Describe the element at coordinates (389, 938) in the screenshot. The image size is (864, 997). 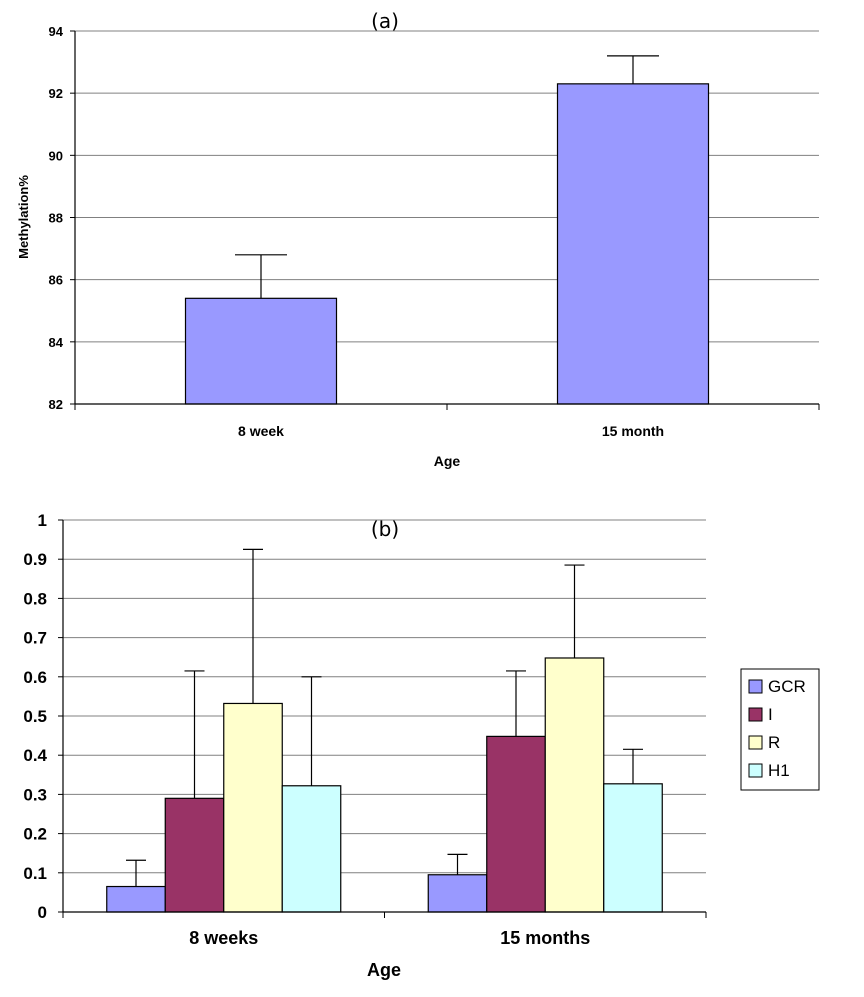
I see `x-tick-labels-b: 8 weeks 15 months` at that location.